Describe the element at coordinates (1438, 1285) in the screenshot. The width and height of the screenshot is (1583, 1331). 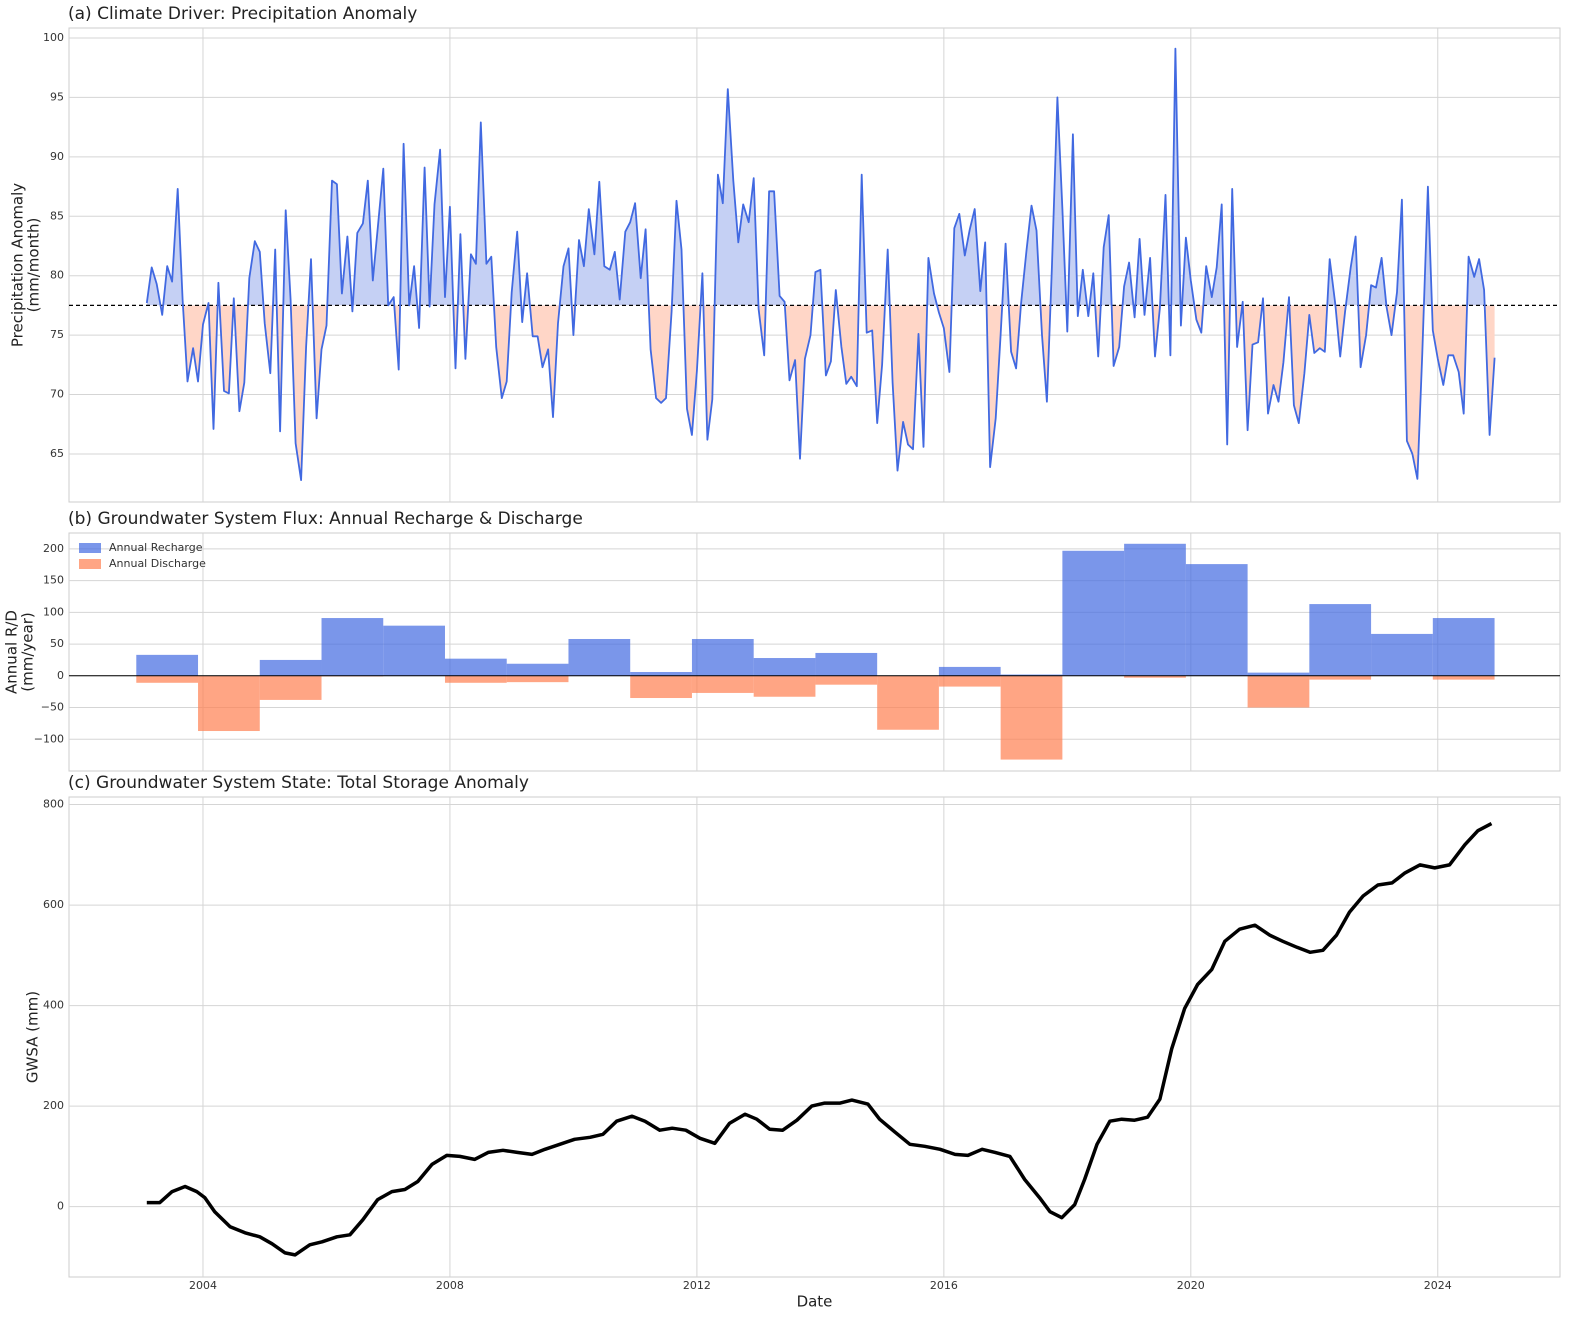
I see `x-tick-label: 2024` at that location.